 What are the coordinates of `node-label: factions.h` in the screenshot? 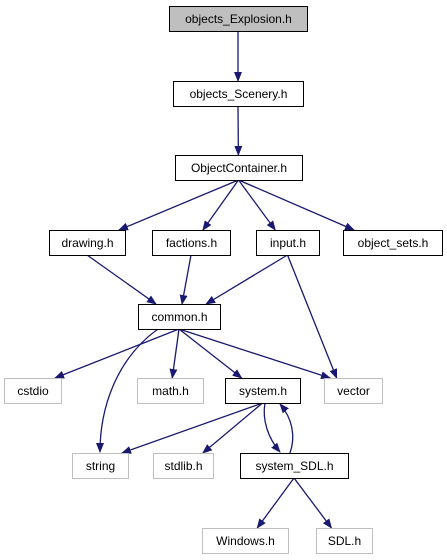 It's located at (191, 243).